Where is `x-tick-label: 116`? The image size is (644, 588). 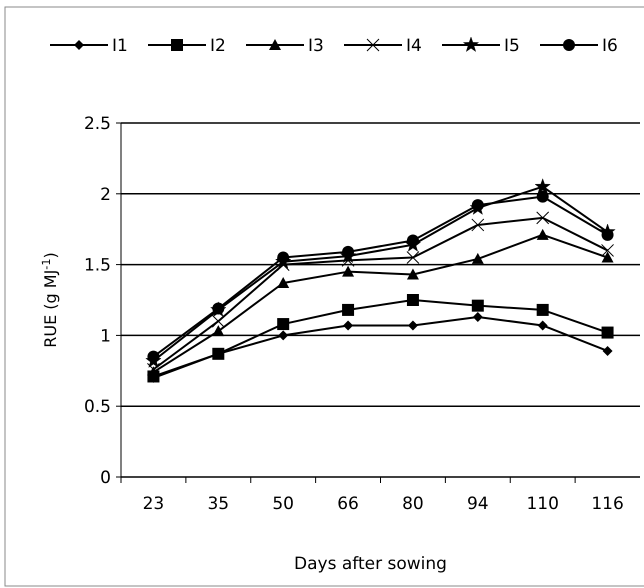
x-tick-label: 116 is located at coordinates (607, 504).